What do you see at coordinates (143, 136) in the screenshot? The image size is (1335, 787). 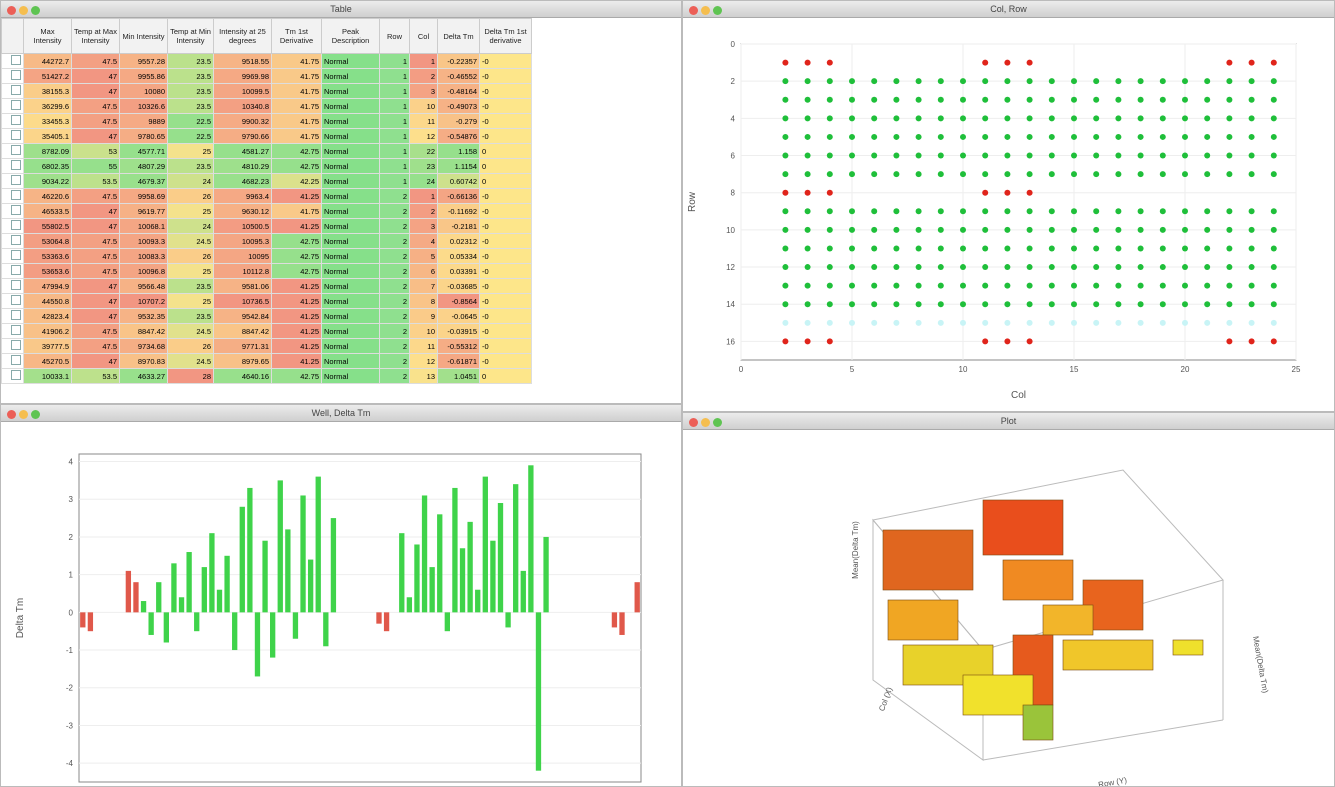 I see `table-cell: 9780.65` at bounding box center [143, 136].